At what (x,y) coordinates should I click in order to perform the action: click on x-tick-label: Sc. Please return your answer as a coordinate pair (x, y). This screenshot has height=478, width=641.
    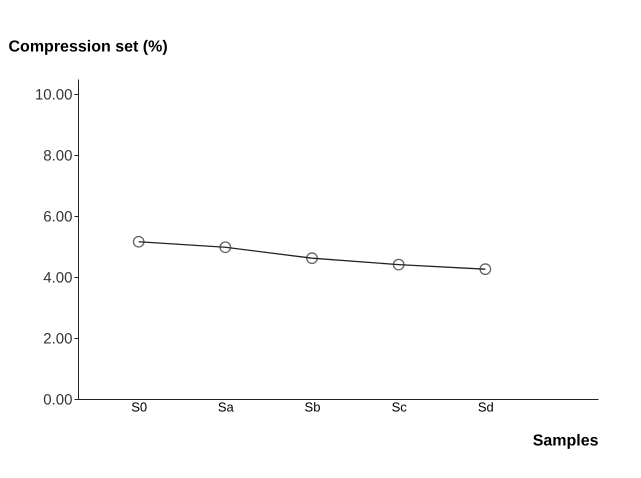
    Looking at the image, I should click on (400, 407).